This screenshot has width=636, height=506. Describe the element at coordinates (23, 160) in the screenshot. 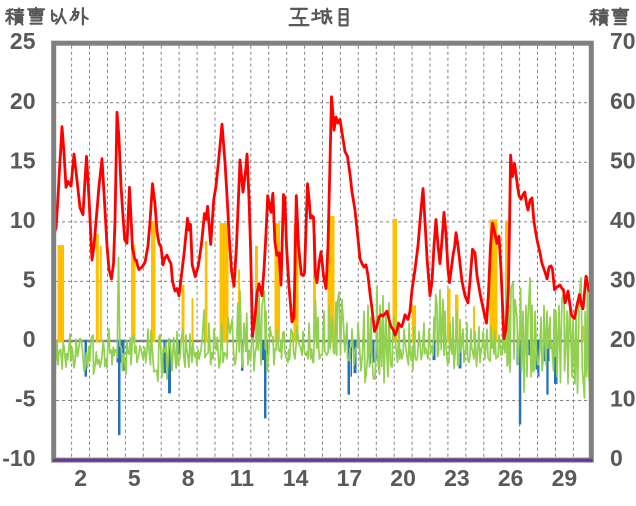

I see `svg-text: 15` at that location.